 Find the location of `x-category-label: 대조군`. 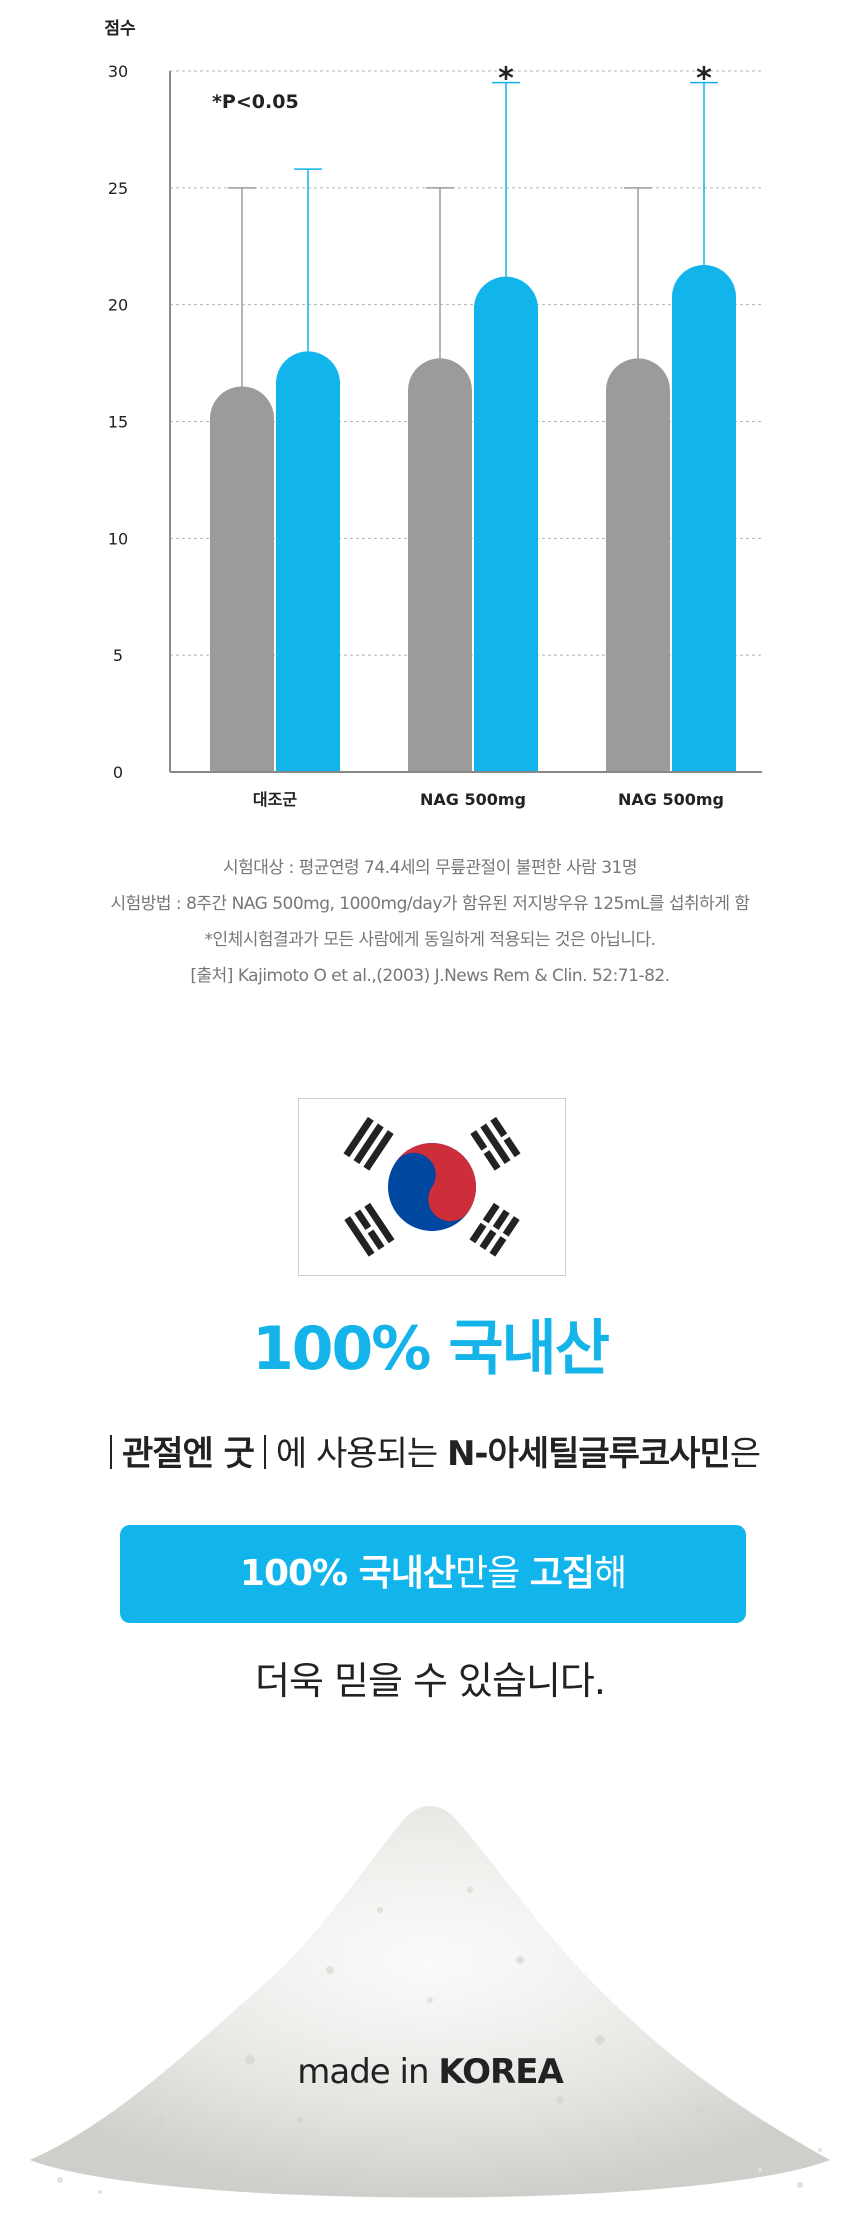

x-category-label: 대조군 is located at coordinates (275, 799).